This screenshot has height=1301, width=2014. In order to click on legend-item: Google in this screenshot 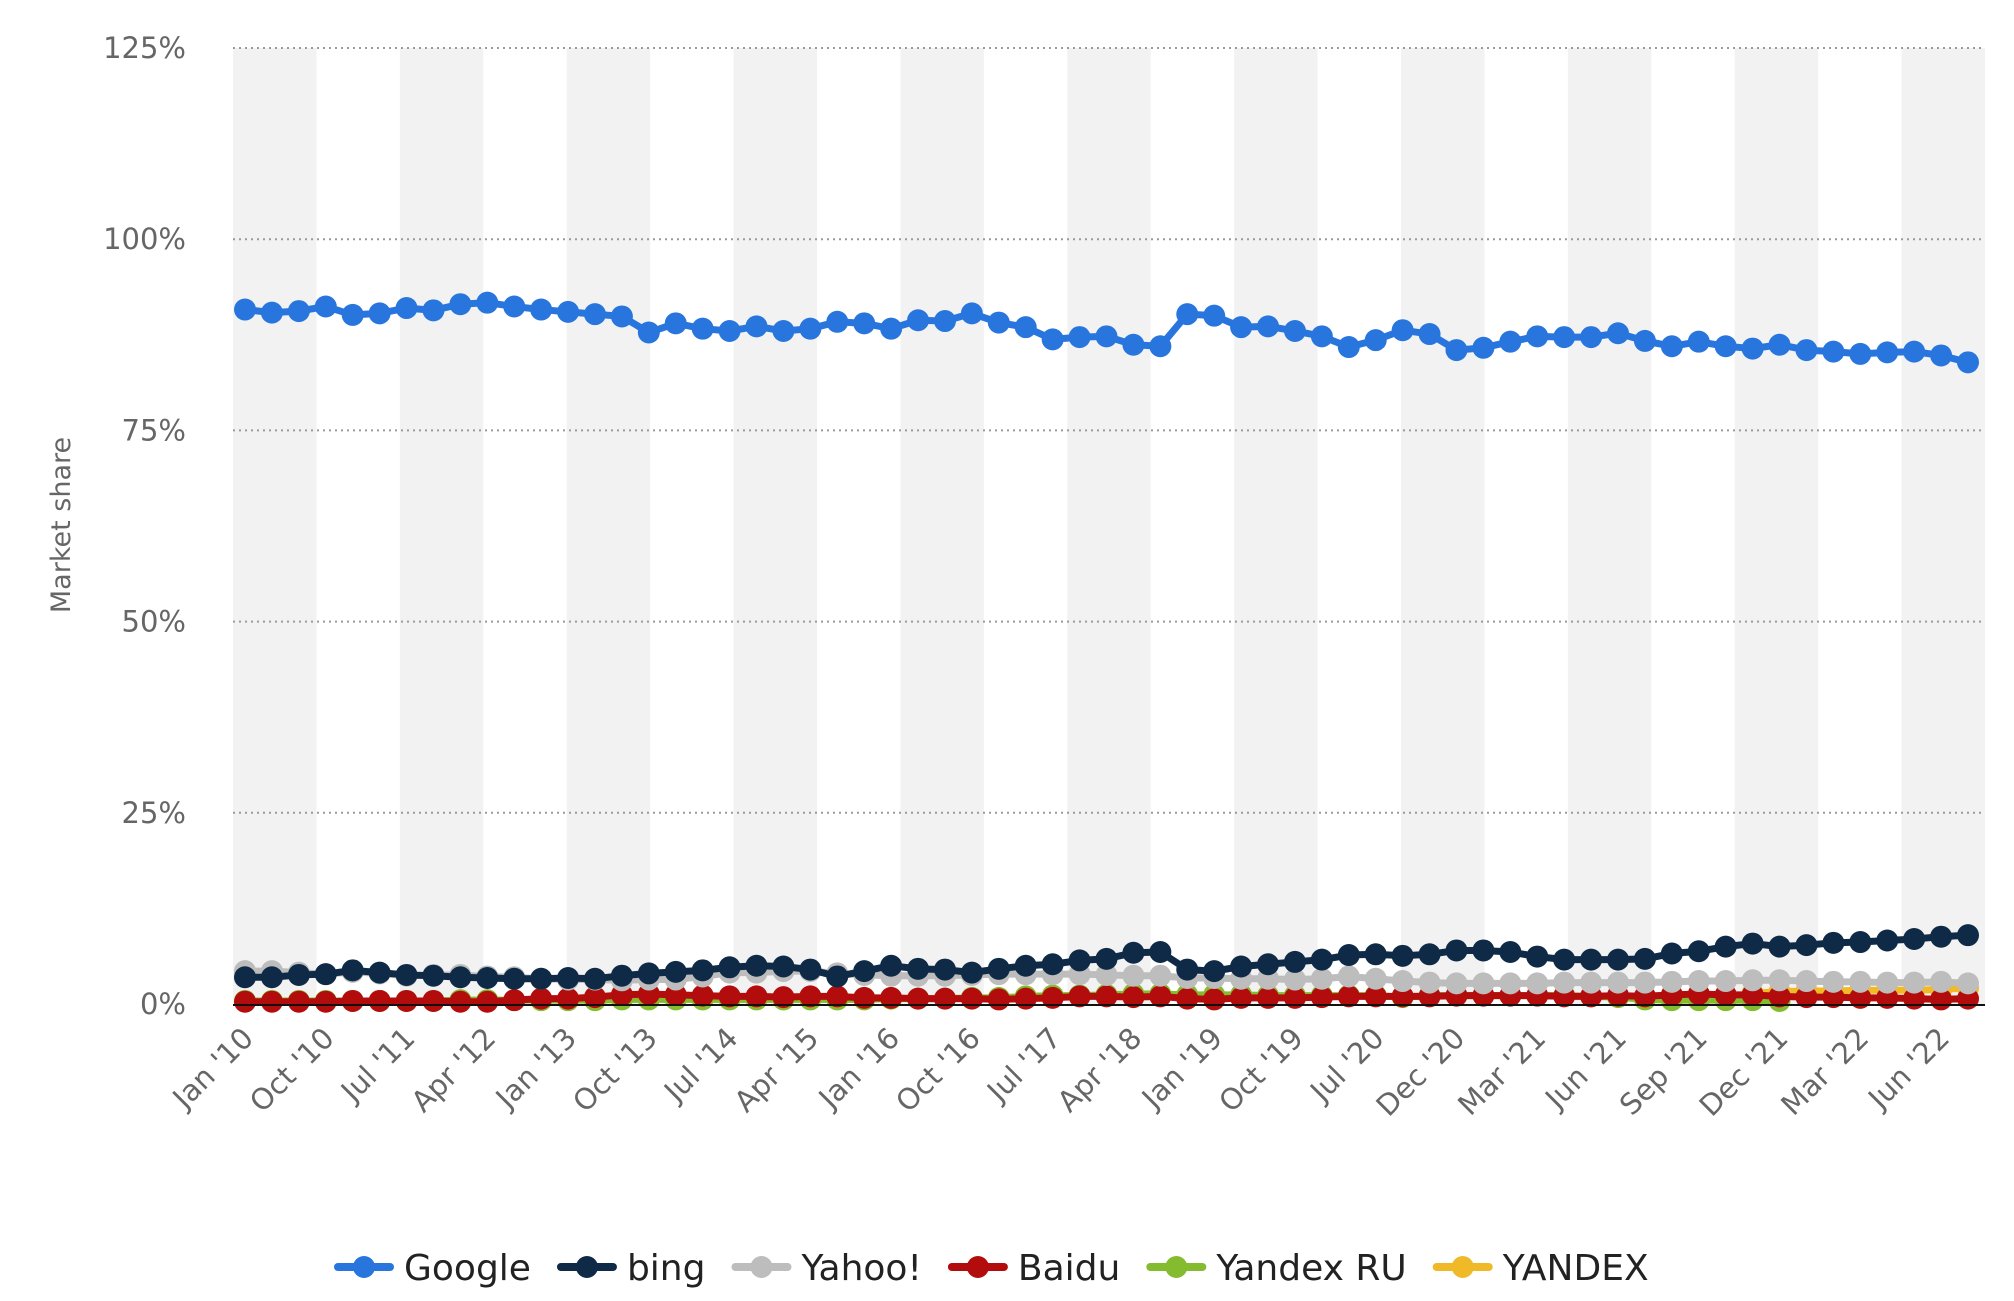, I will do `click(432, 1268)`.